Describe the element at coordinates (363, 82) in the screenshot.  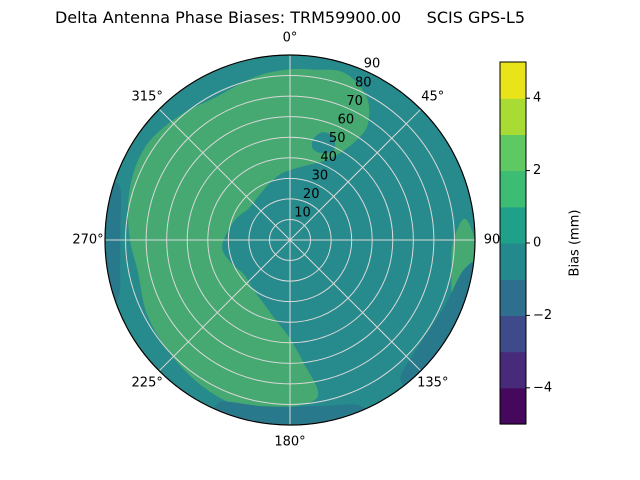
I see `radial-tick-label: 80` at that location.